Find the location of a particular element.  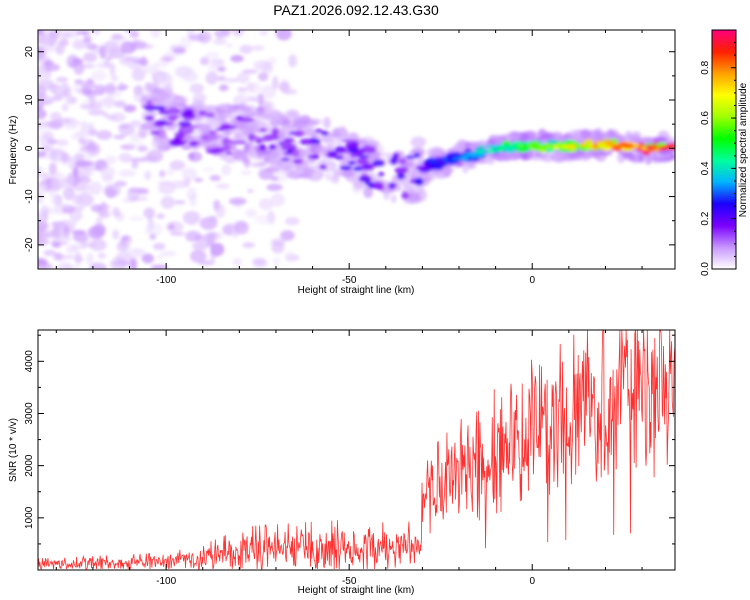

y-tick-label: 0 is located at coordinates (29, 148).